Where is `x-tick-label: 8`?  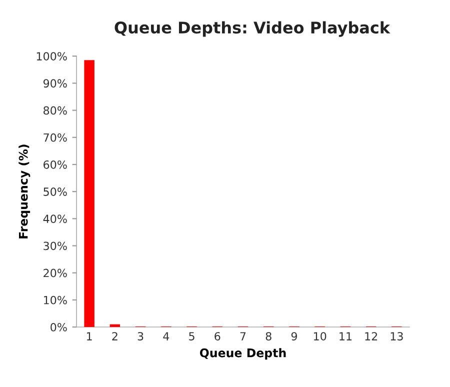
x-tick-label: 8 is located at coordinates (269, 336).